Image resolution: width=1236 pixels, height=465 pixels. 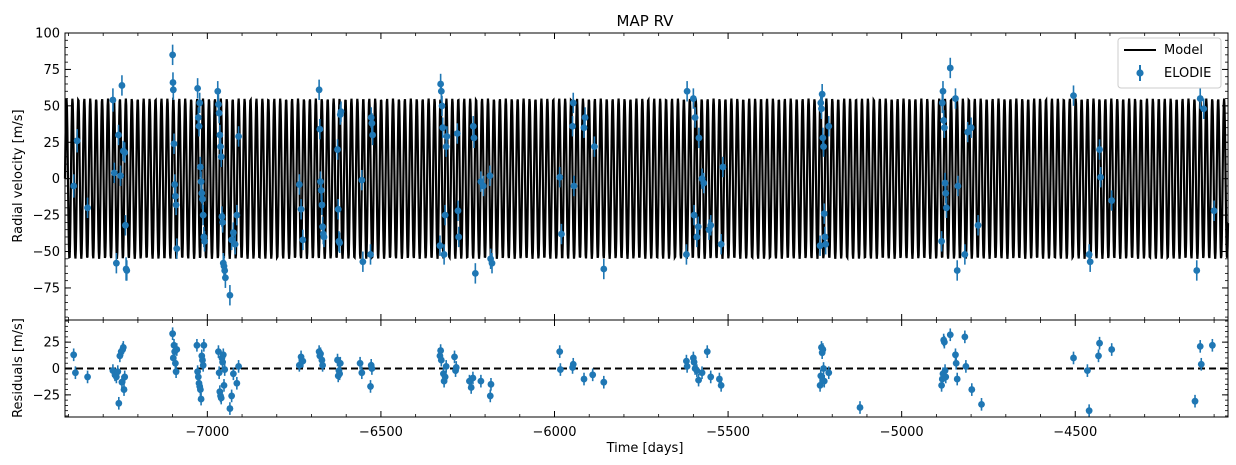 What do you see at coordinates (46, 252) in the screenshot?
I see `rv-ytick-label: −50` at bounding box center [46, 252].